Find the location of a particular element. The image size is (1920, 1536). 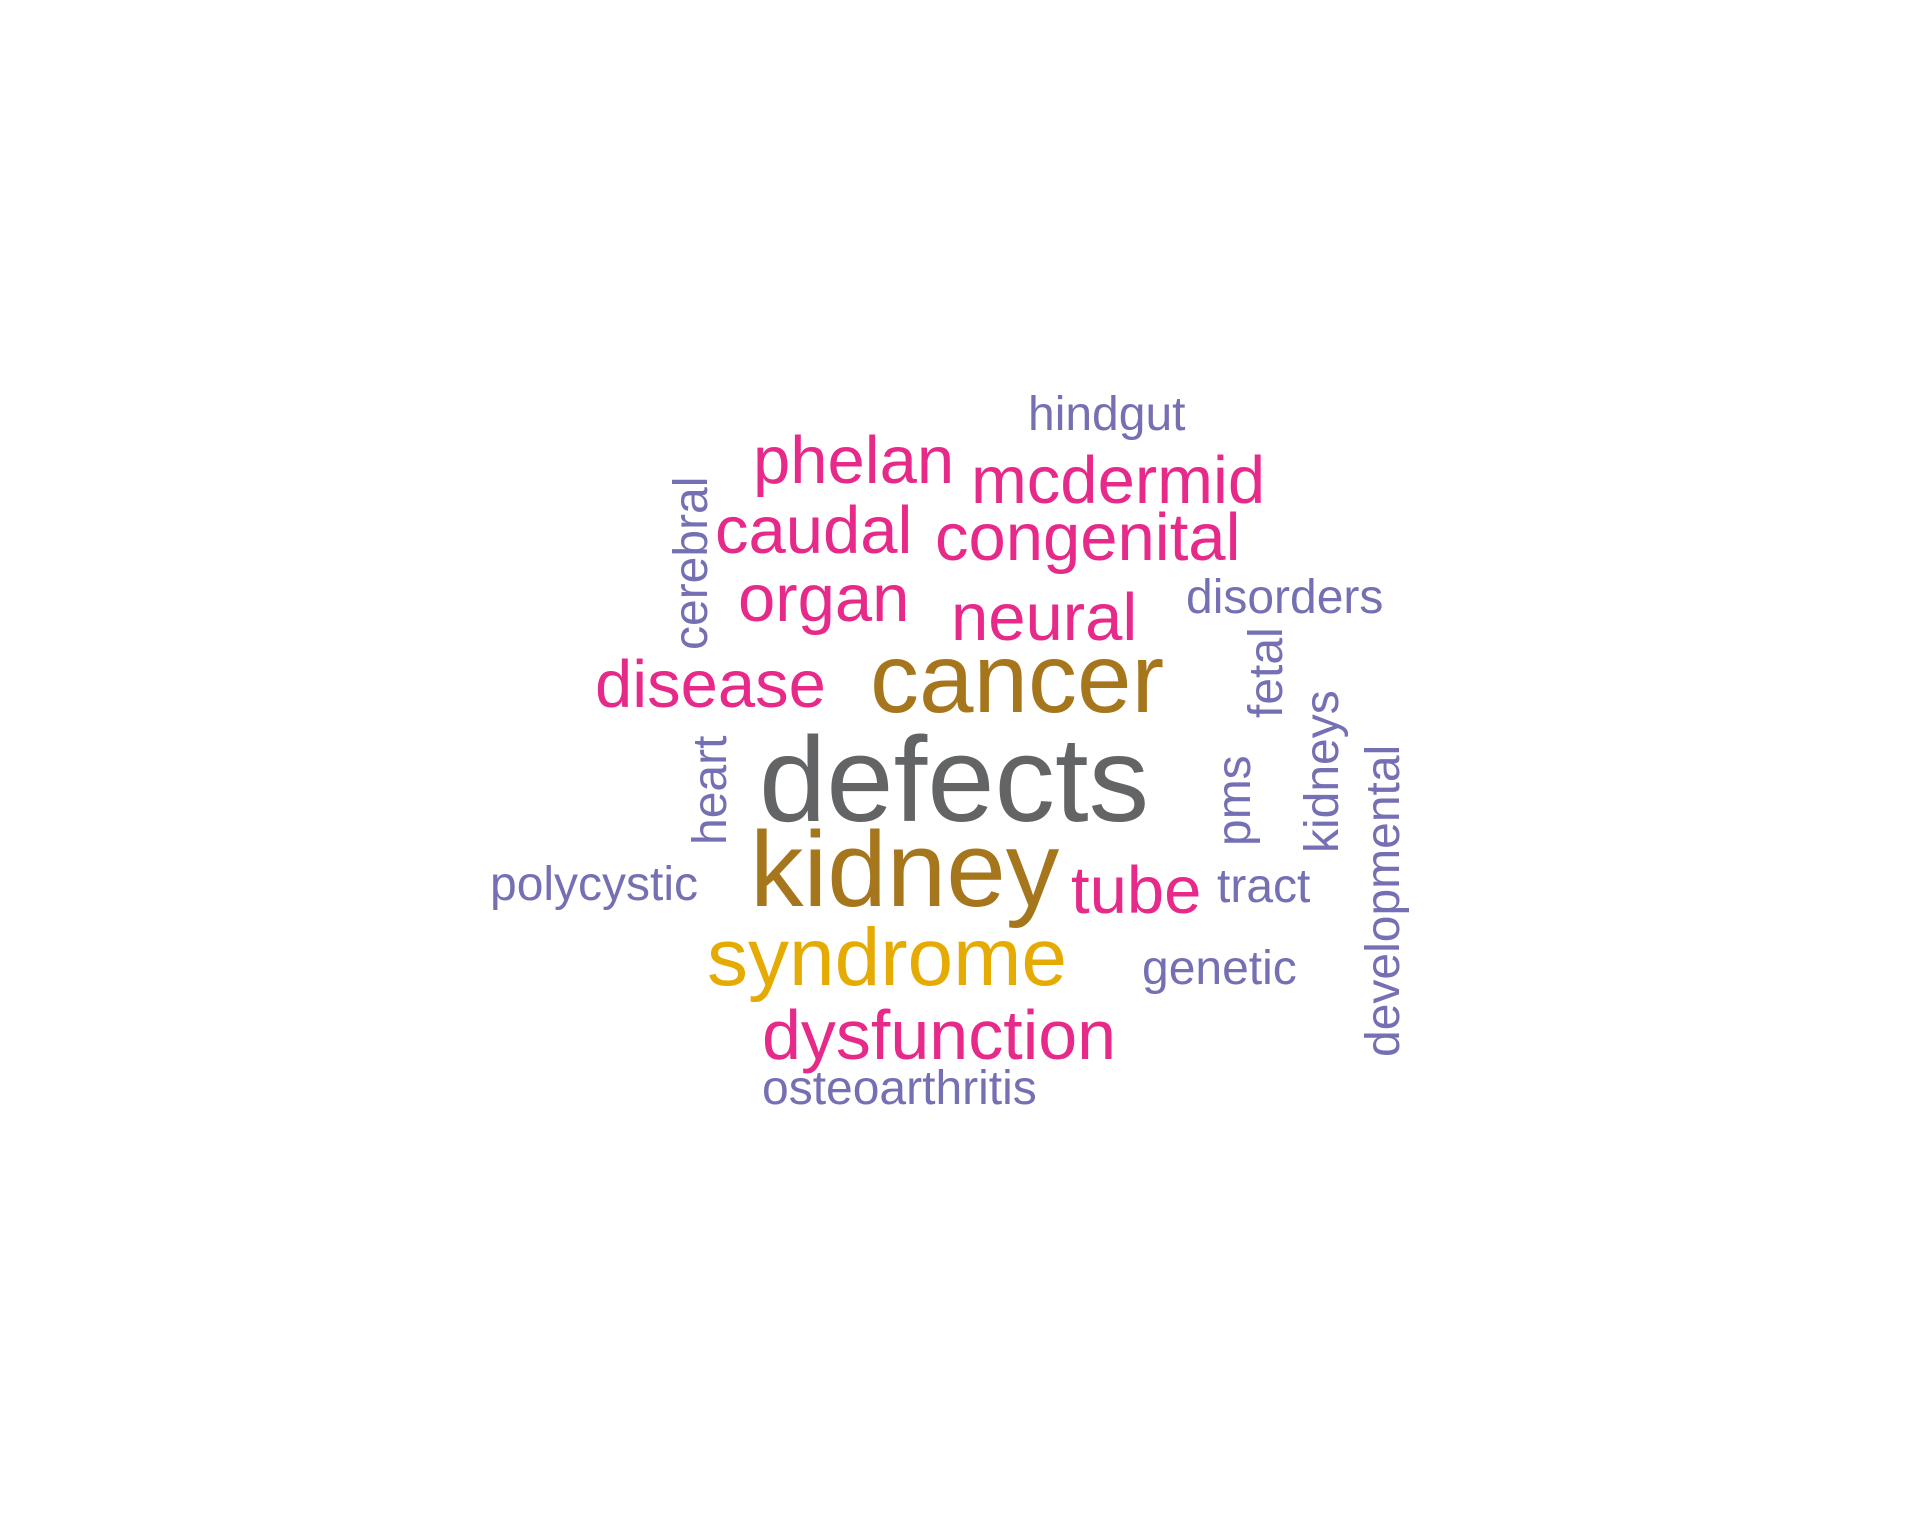

word-kidney: kidney is located at coordinates (905, 869).